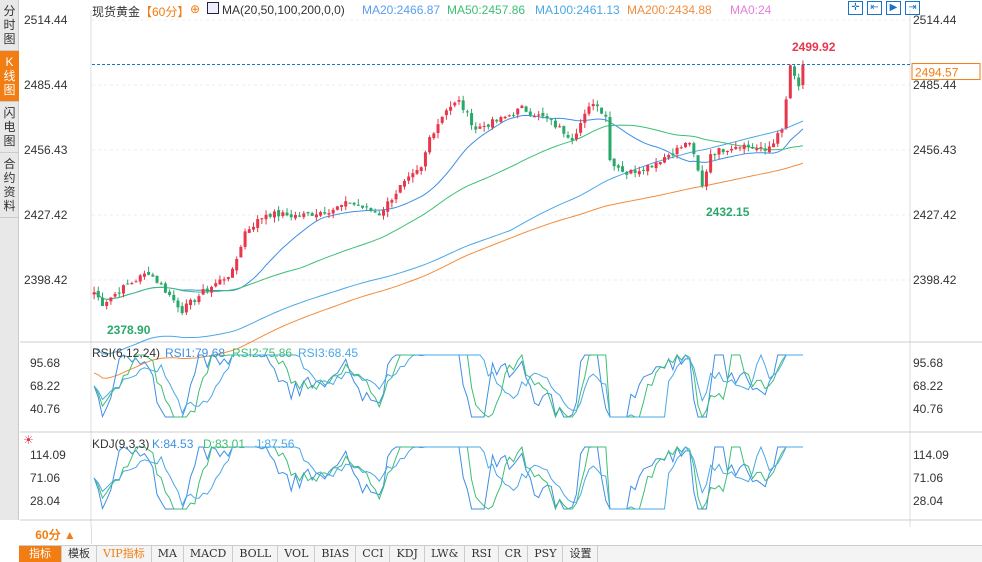  Describe the element at coordinates (56, 535) in the screenshot. I see `period-selector: 60分 ▲` at that location.